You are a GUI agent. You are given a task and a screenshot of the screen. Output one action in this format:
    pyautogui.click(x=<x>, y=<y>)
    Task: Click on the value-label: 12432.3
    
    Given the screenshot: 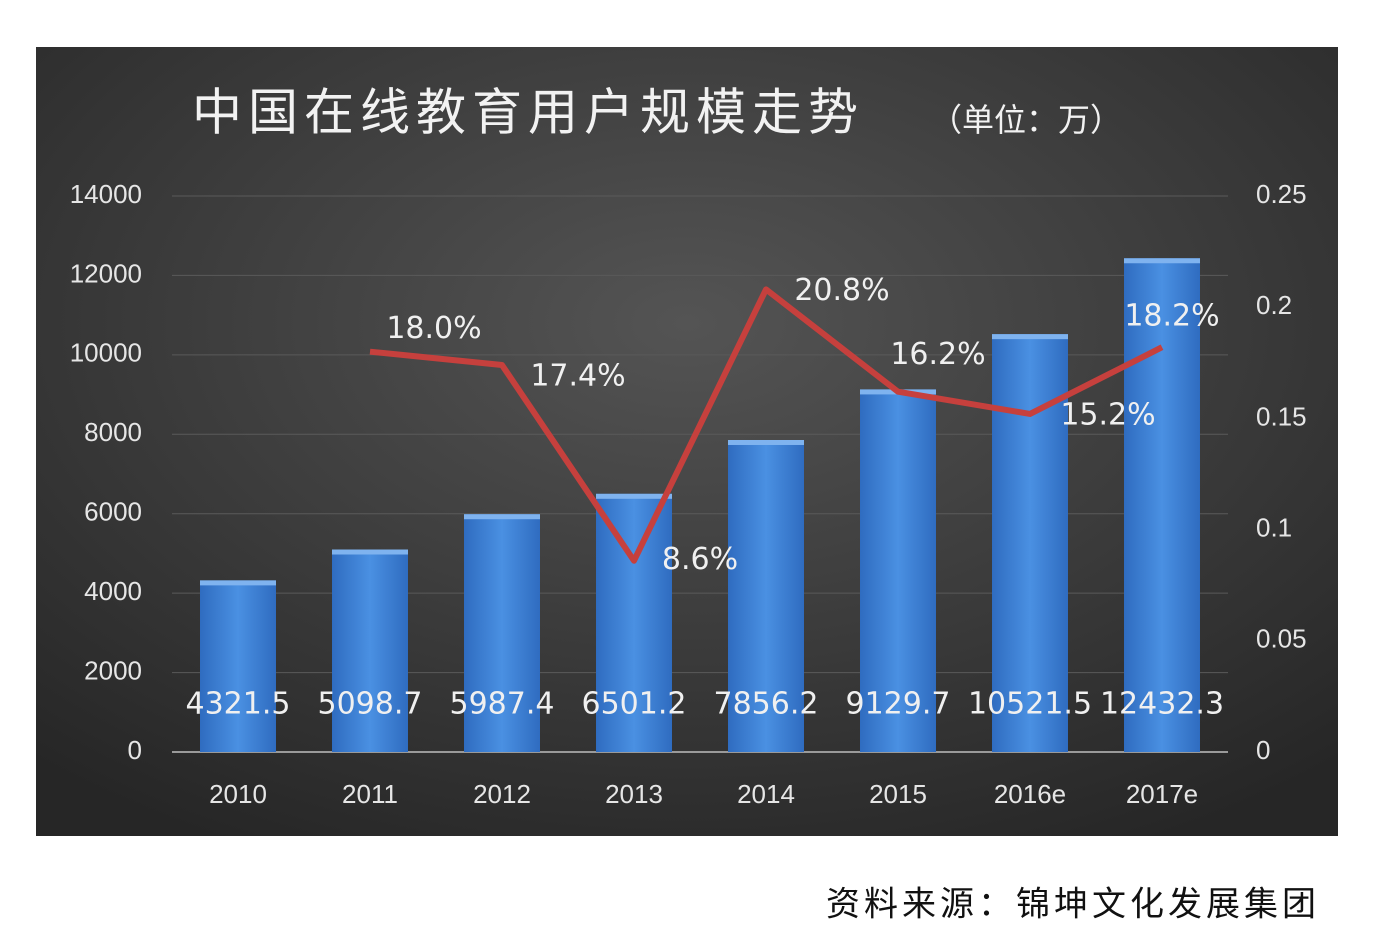 What is the action you would take?
    pyautogui.click(x=1162, y=704)
    